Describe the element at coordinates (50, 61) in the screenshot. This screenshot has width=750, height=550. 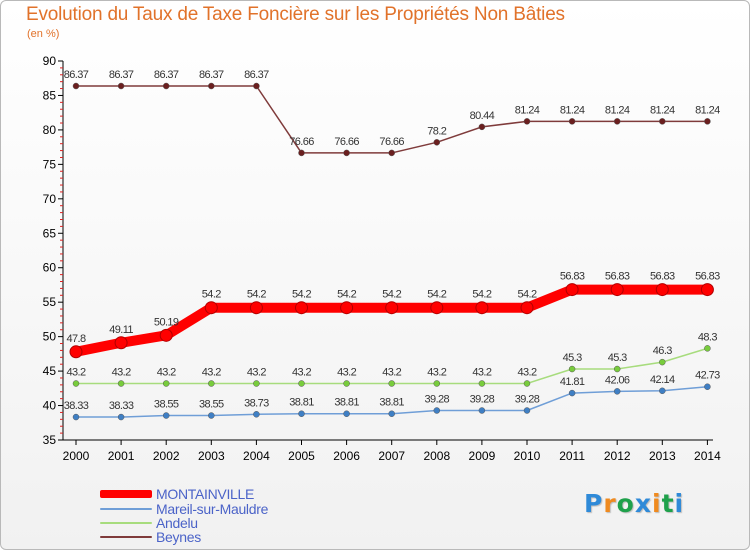
I see `y-tick-label: 90` at that location.